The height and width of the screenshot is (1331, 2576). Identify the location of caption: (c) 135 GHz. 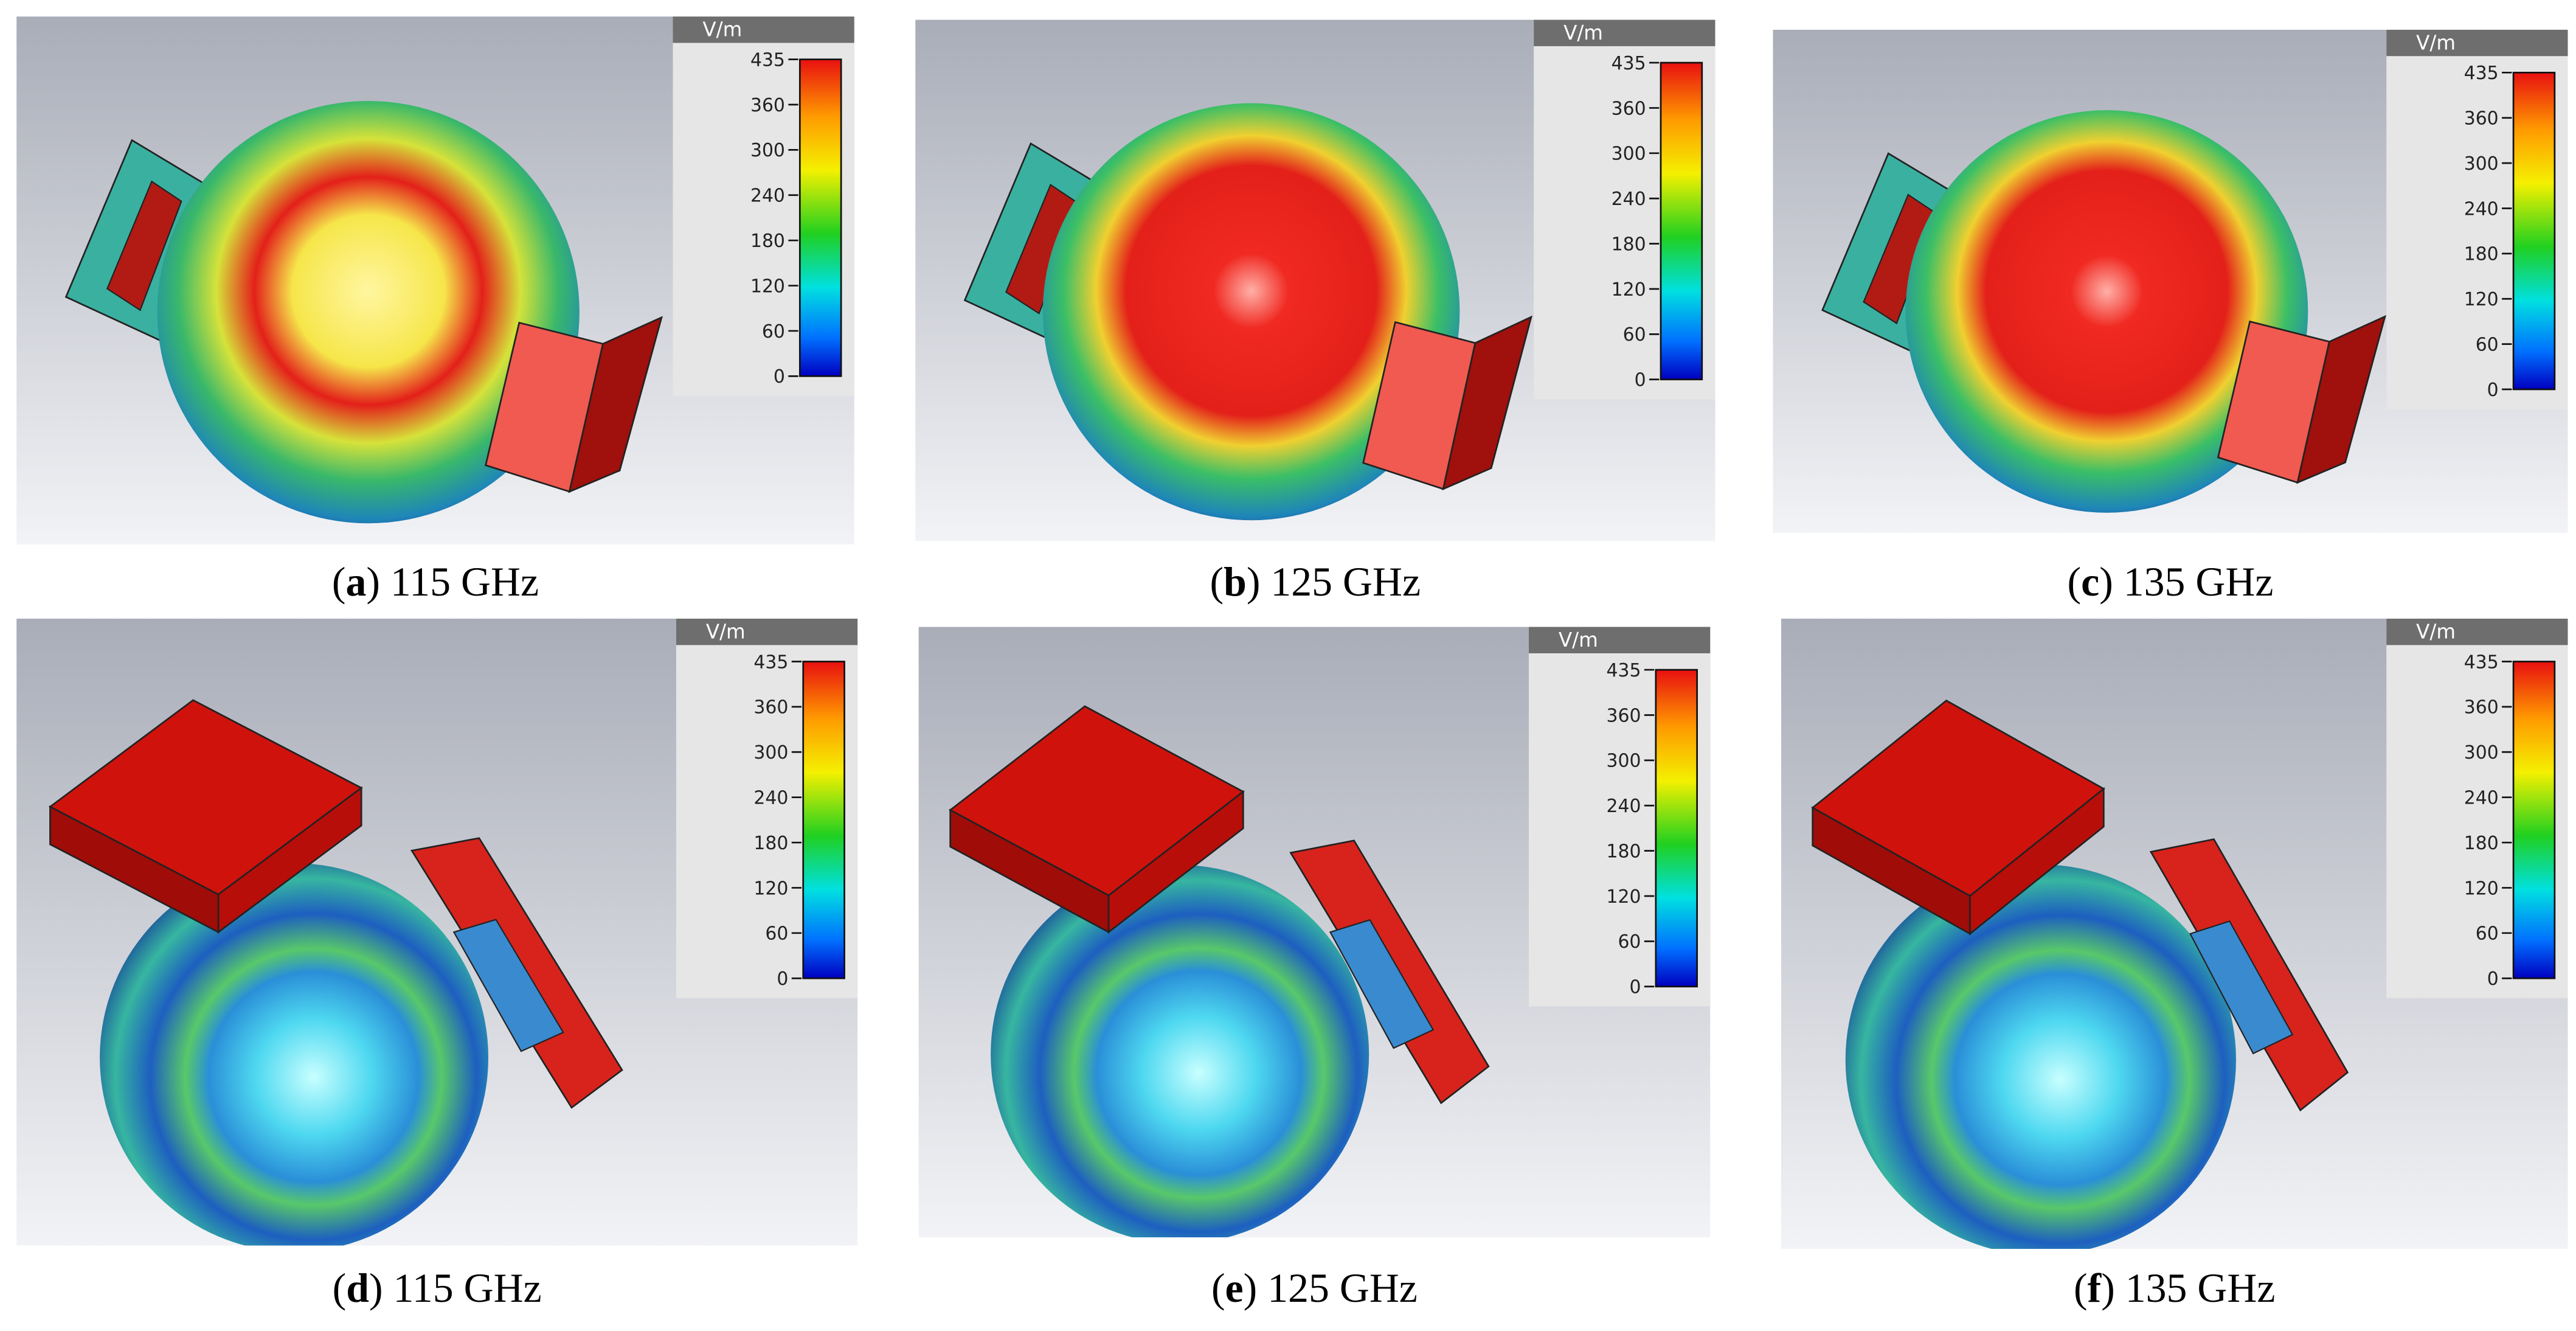
(2170, 584).